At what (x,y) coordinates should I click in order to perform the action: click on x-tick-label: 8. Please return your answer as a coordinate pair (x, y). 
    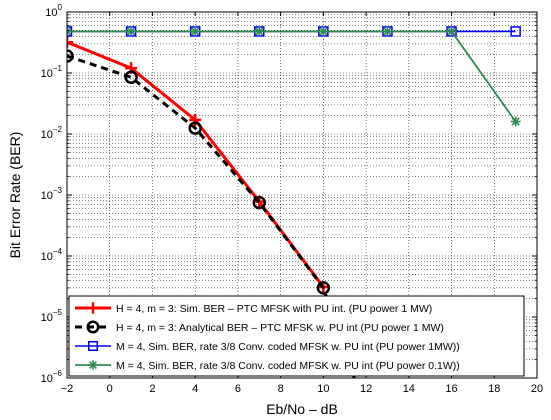
    Looking at the image, I should click on (281, 389).